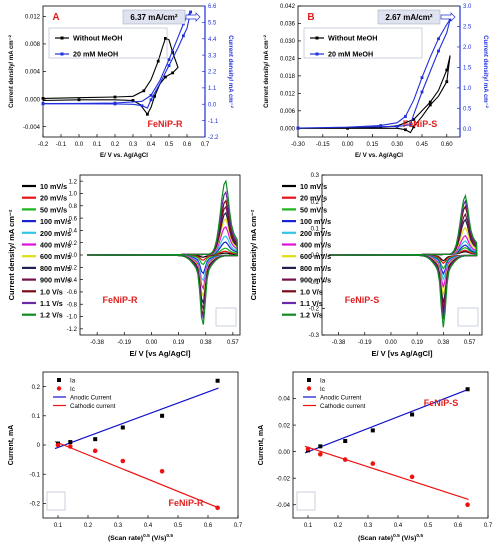 The height and width of the screenshot is (550, 497). I want to click on sample-label: FeNiP-R, so click(120, 300).